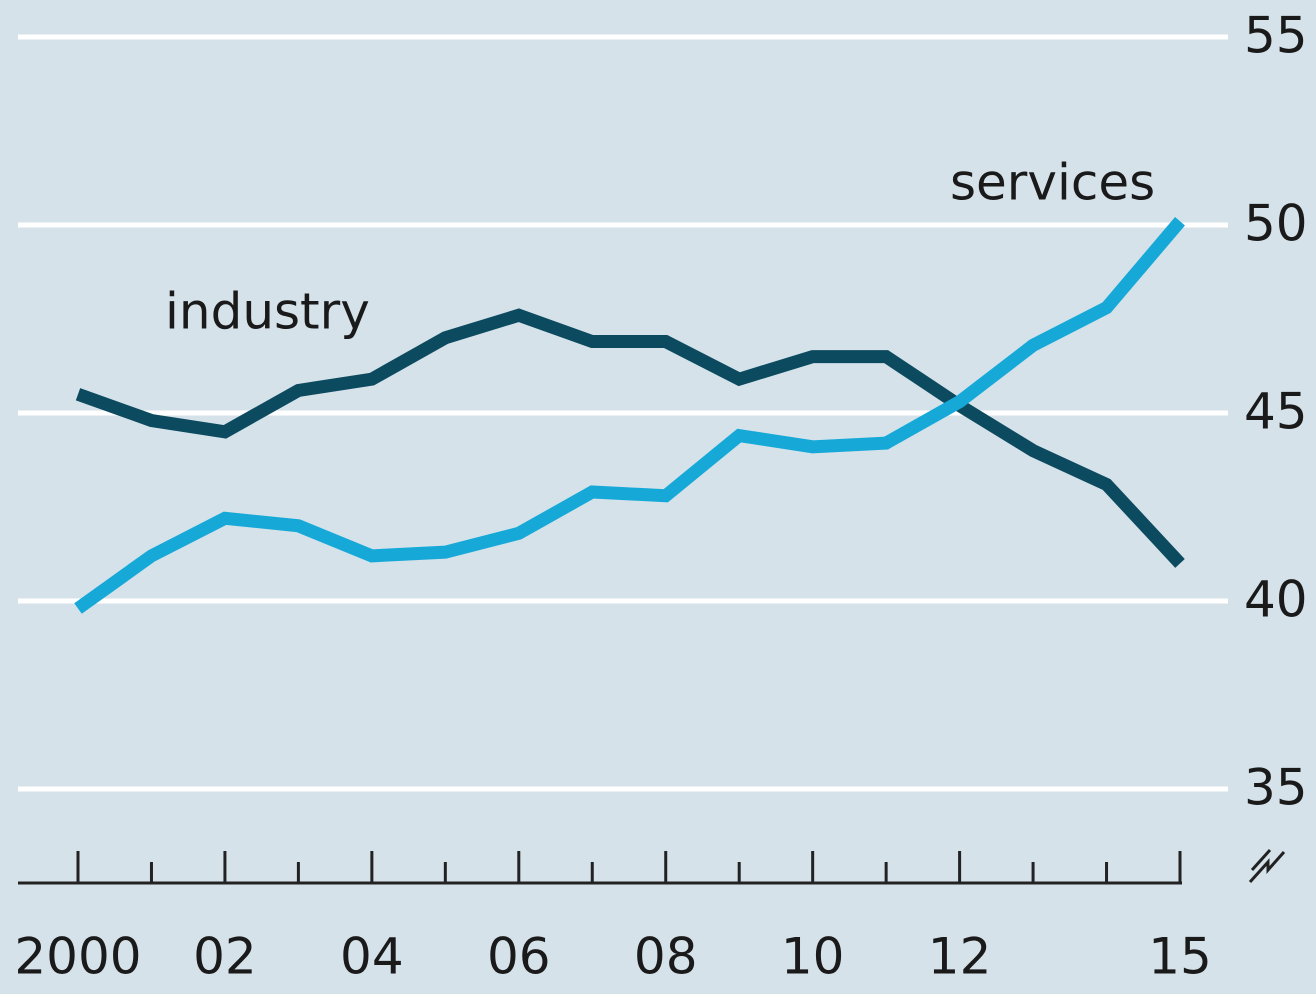  Describe the element at coordinates (1276, 600) in the screenshot. I see `y-tick-label: 40` at that location.